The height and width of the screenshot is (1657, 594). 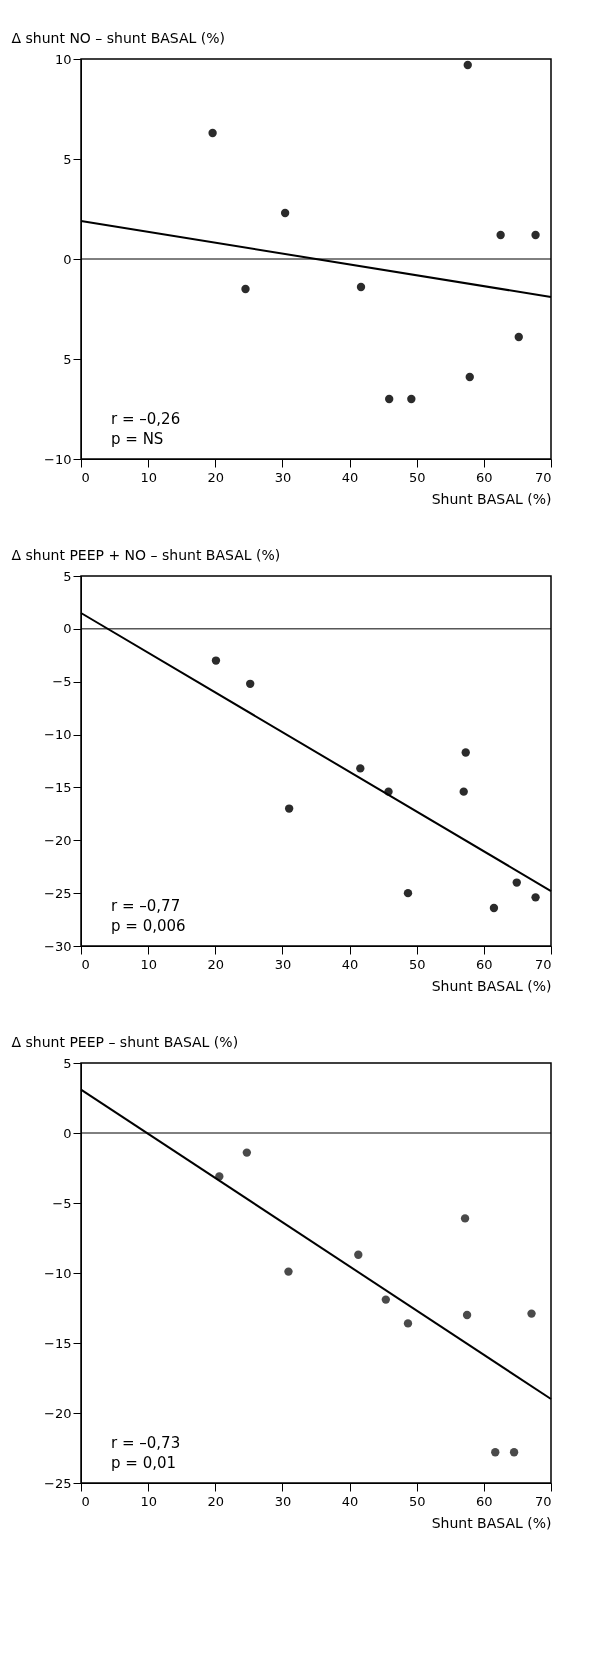 What do you see at coordinates (146, 554) in the screenshot?
I see `y-axis-title: Δ shunt PEEP + NO – shunt BASAL (%)` at bounding box center [146, 554].